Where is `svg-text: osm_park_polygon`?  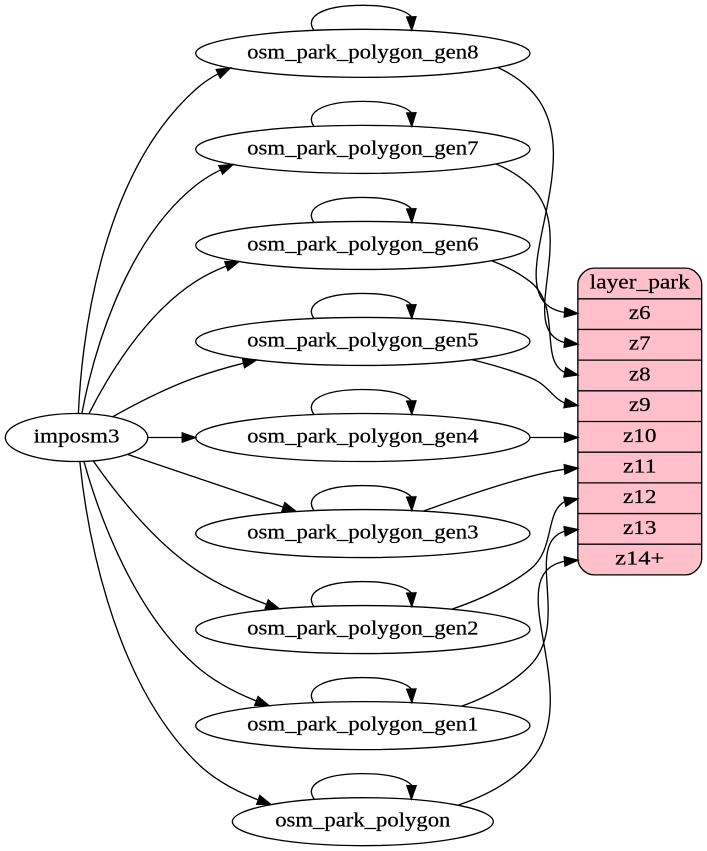 svg-text: osm_park_polygon is located at coordinates (362, 821).